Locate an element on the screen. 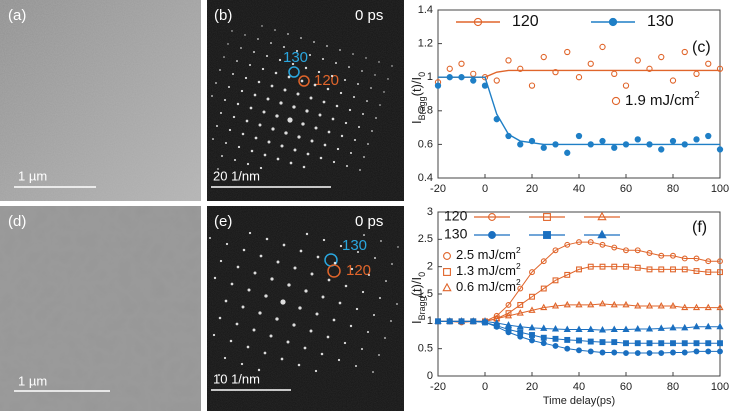  spot-label: 120 is located at coordinates (326, 80).